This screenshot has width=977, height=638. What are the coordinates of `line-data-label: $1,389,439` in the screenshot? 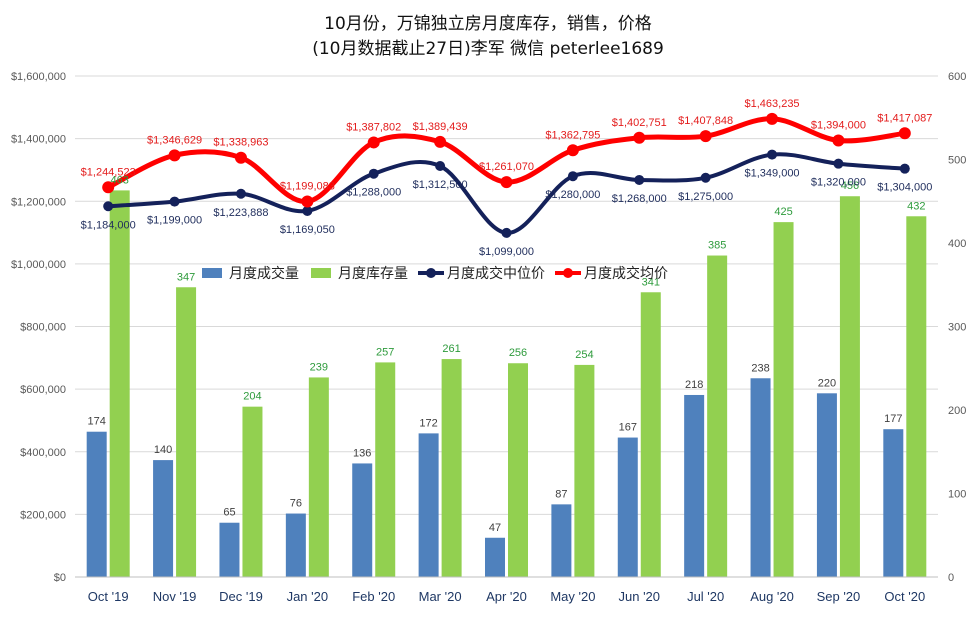 It's located at (440, 127).